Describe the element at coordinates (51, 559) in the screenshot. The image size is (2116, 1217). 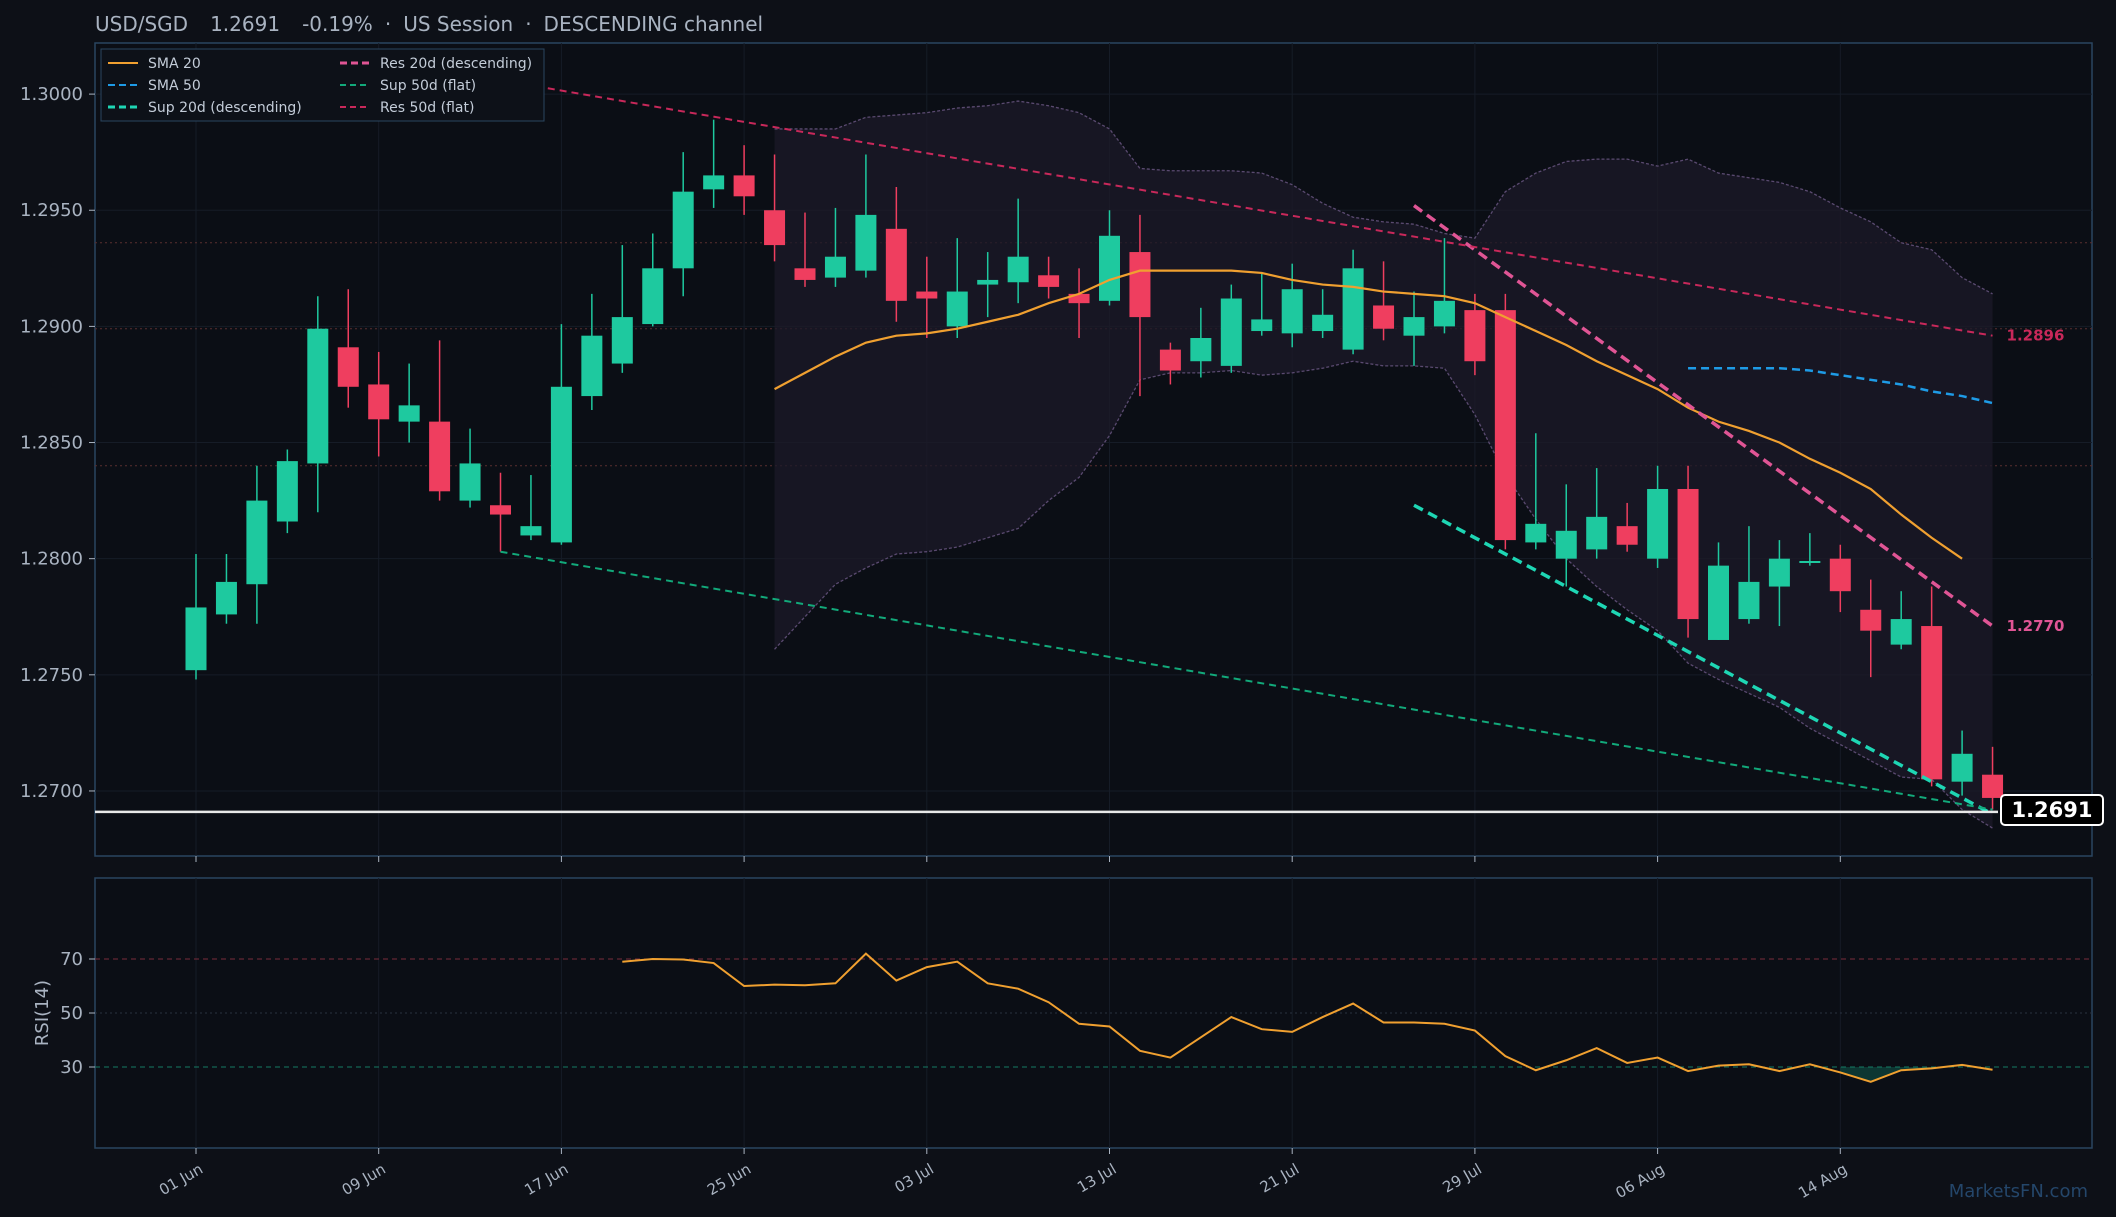
I see `y-tick-label: 1.2800` at that location.